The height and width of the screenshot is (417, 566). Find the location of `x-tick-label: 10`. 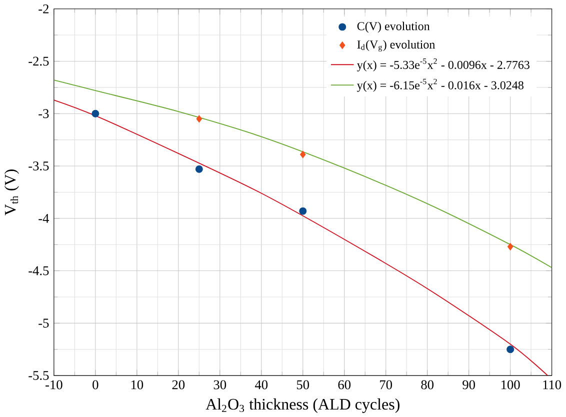

x-tick-label: 10 is located at coordinates (137, 385).